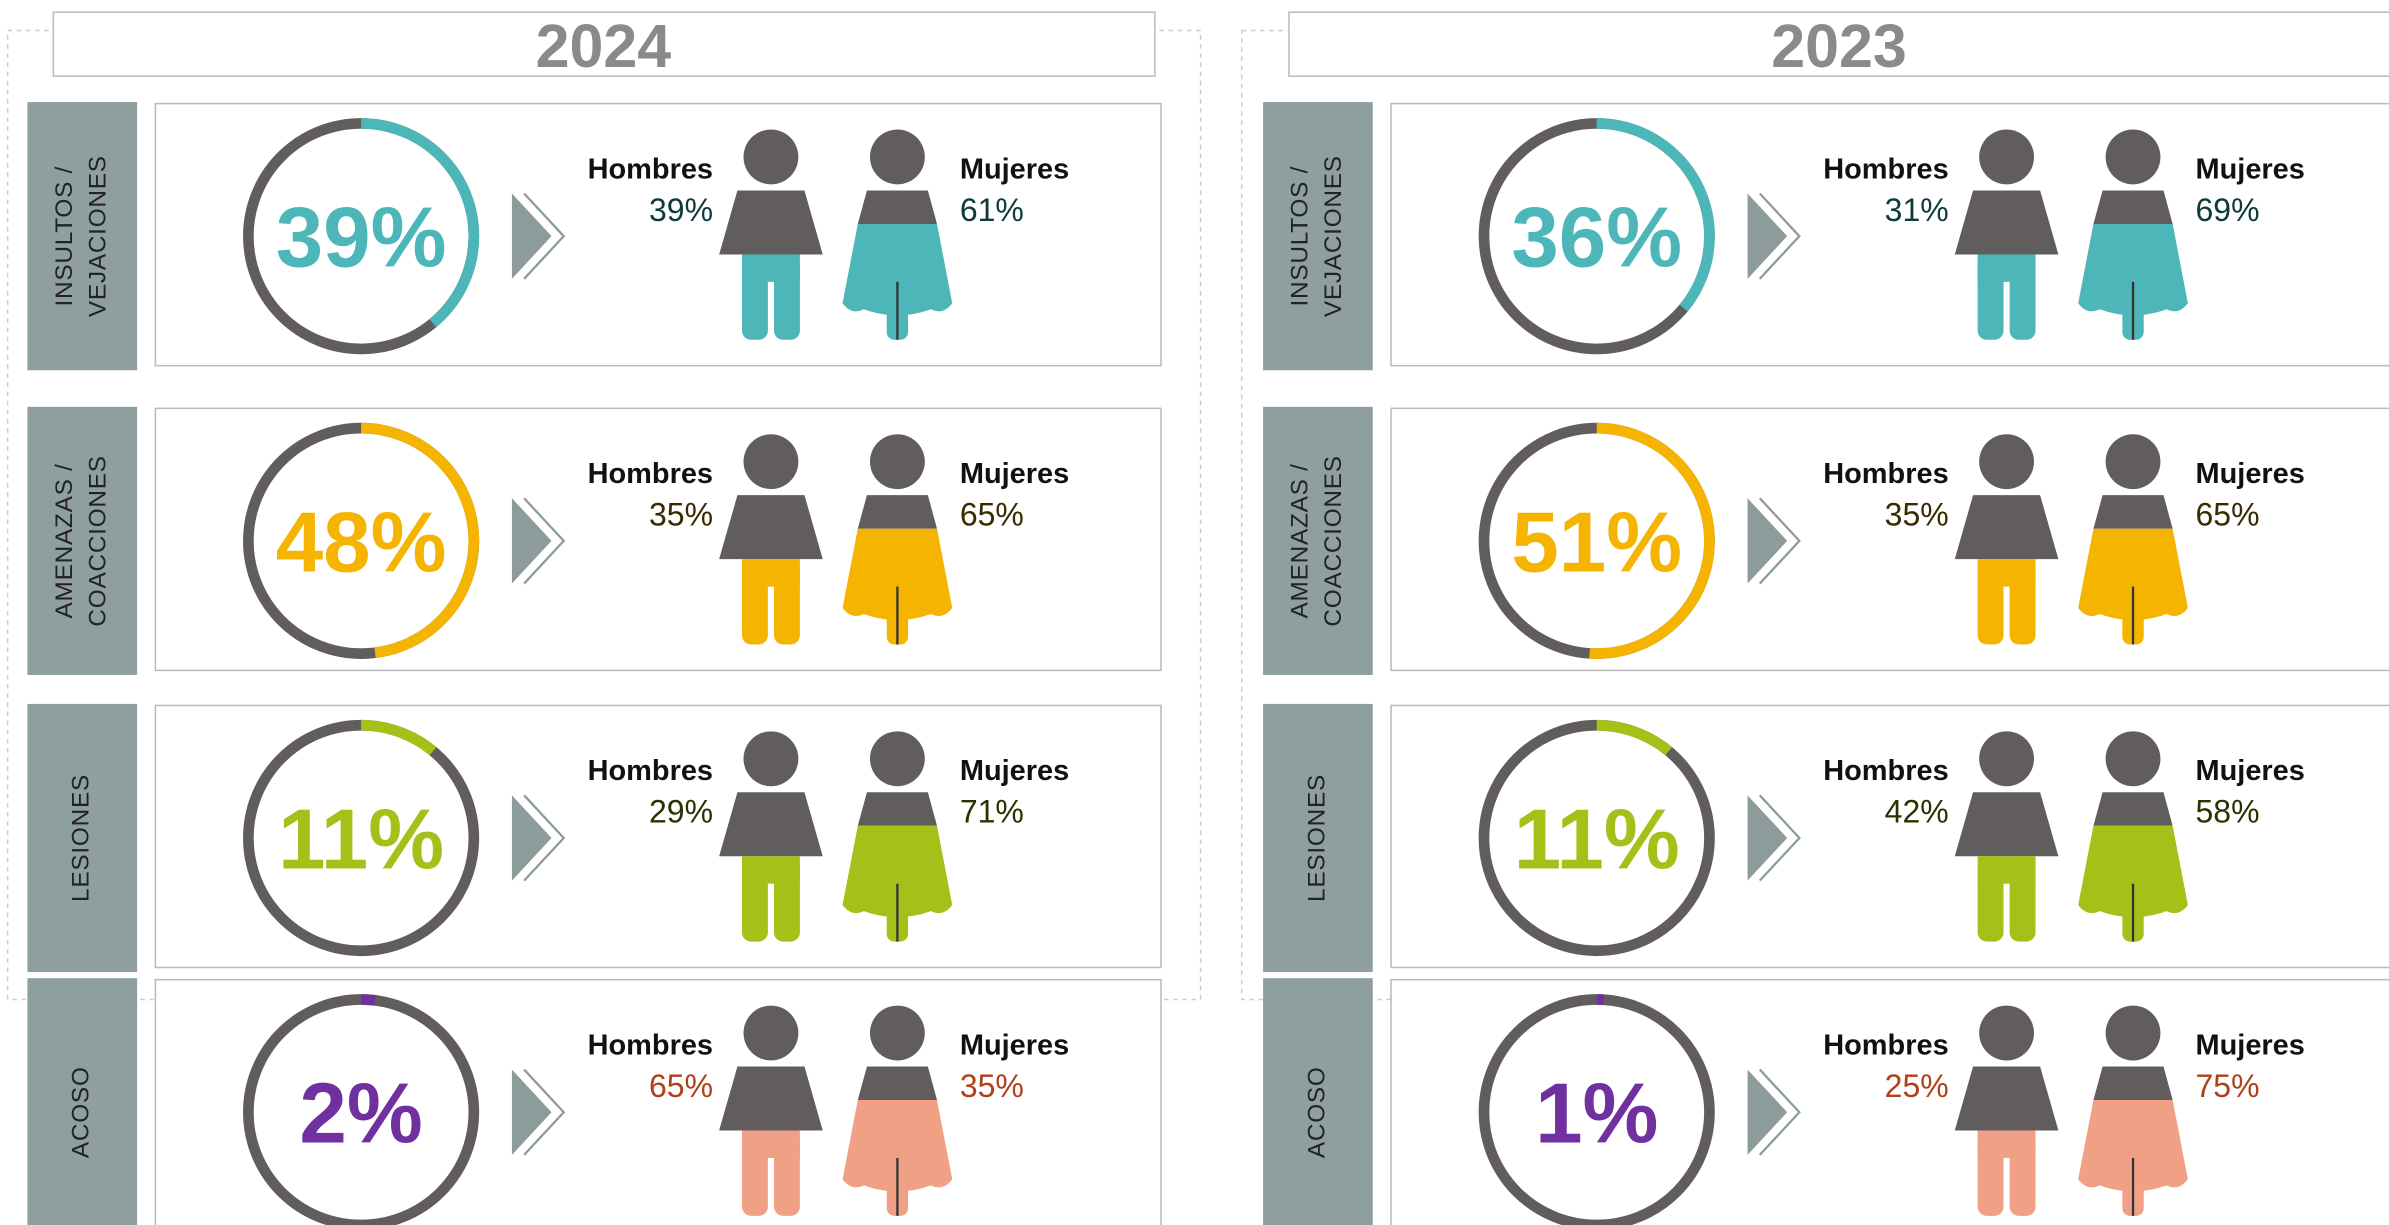  Describe the element at coordinates (2228, 210) in the screenshot. I see `women-pct: 69%` at that location.